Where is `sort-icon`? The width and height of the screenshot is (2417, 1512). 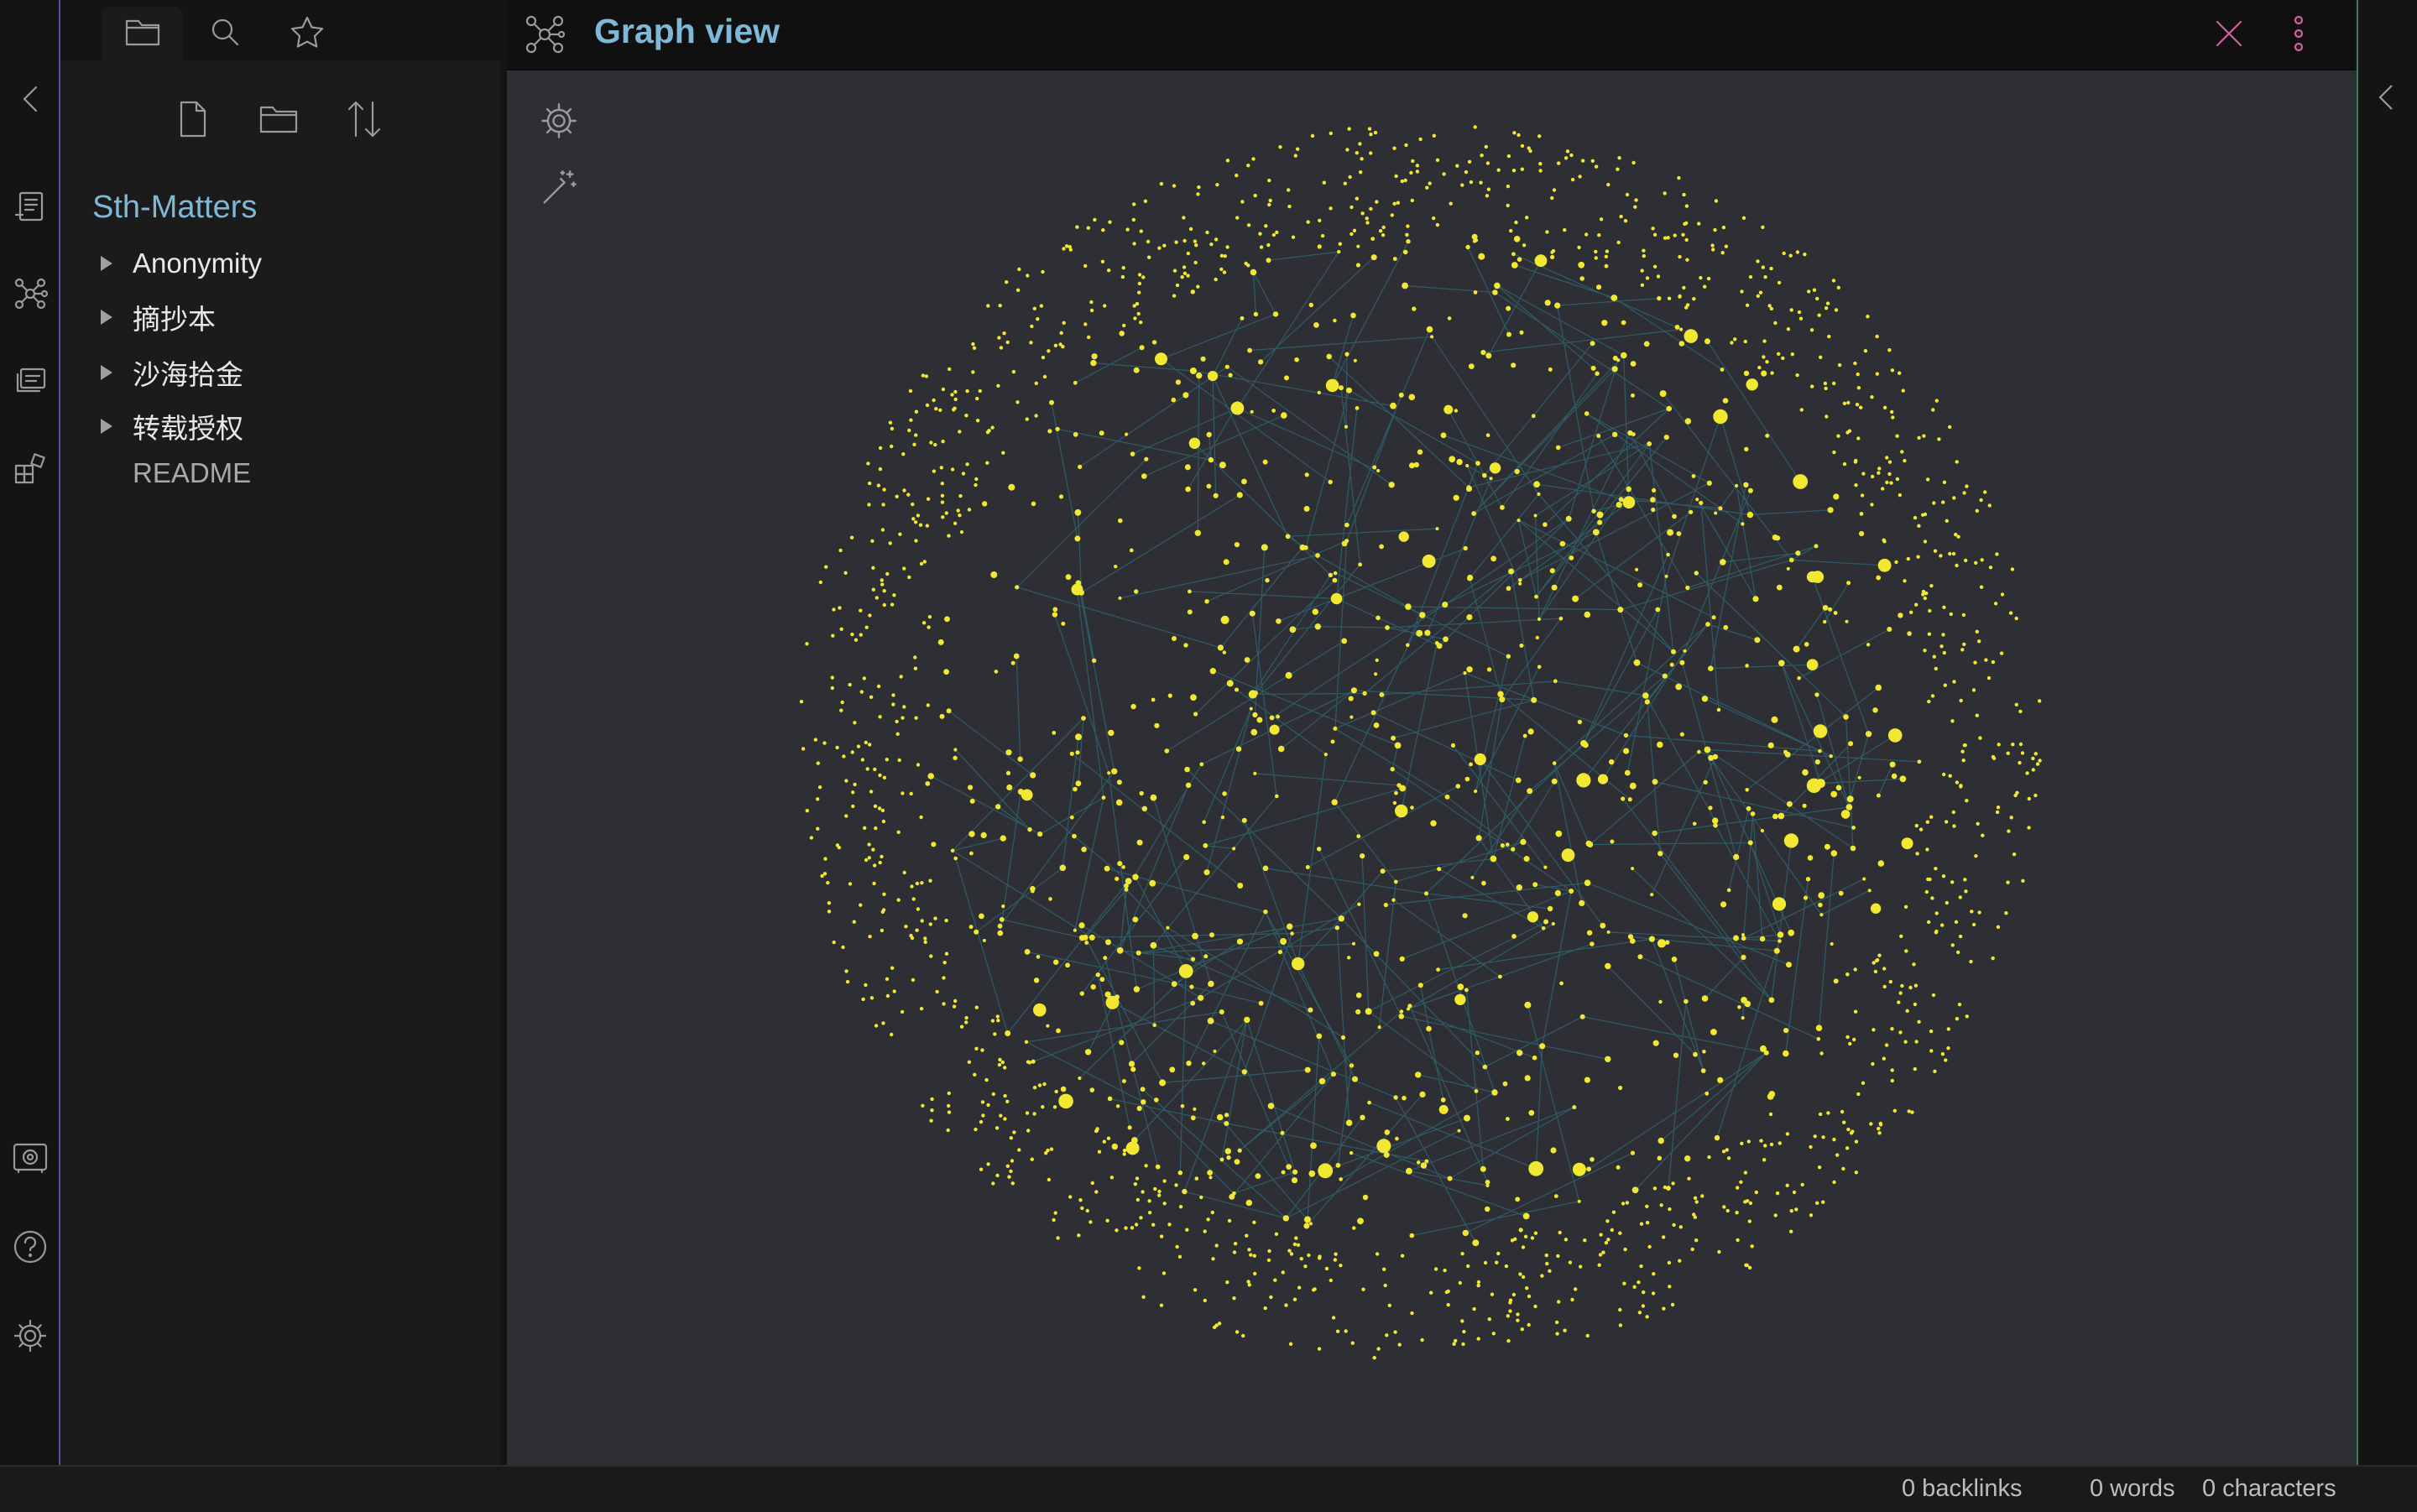 sort-icon is located at coordinates (364, 119).